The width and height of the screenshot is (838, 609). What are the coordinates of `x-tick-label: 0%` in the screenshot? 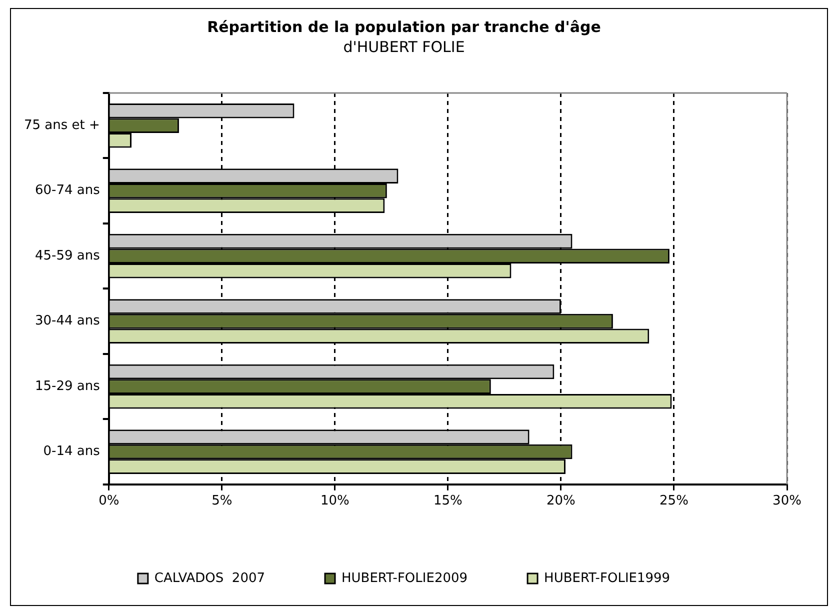 It's located at (109, 501).